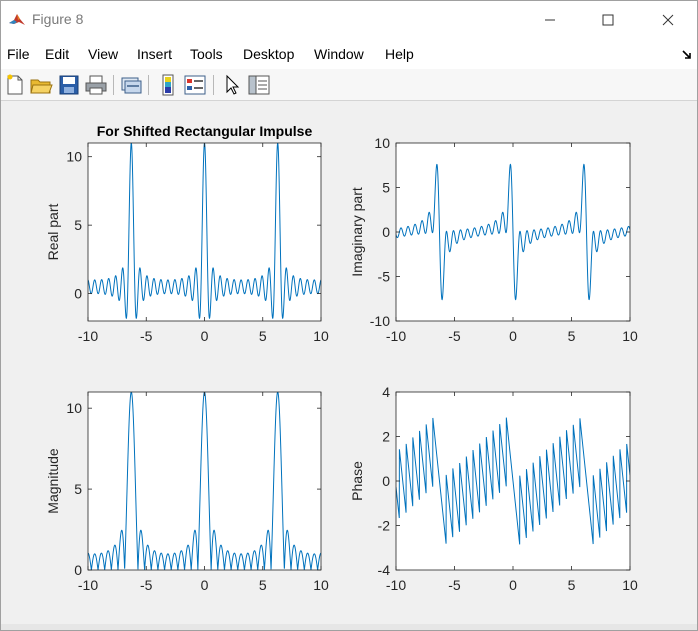 The width and height of the screenshot is (698, 631). What do you see at coordinates (357, 481) in the screenshot?
I see `y-axis-label: Phase` at bounding box center [357, 481].